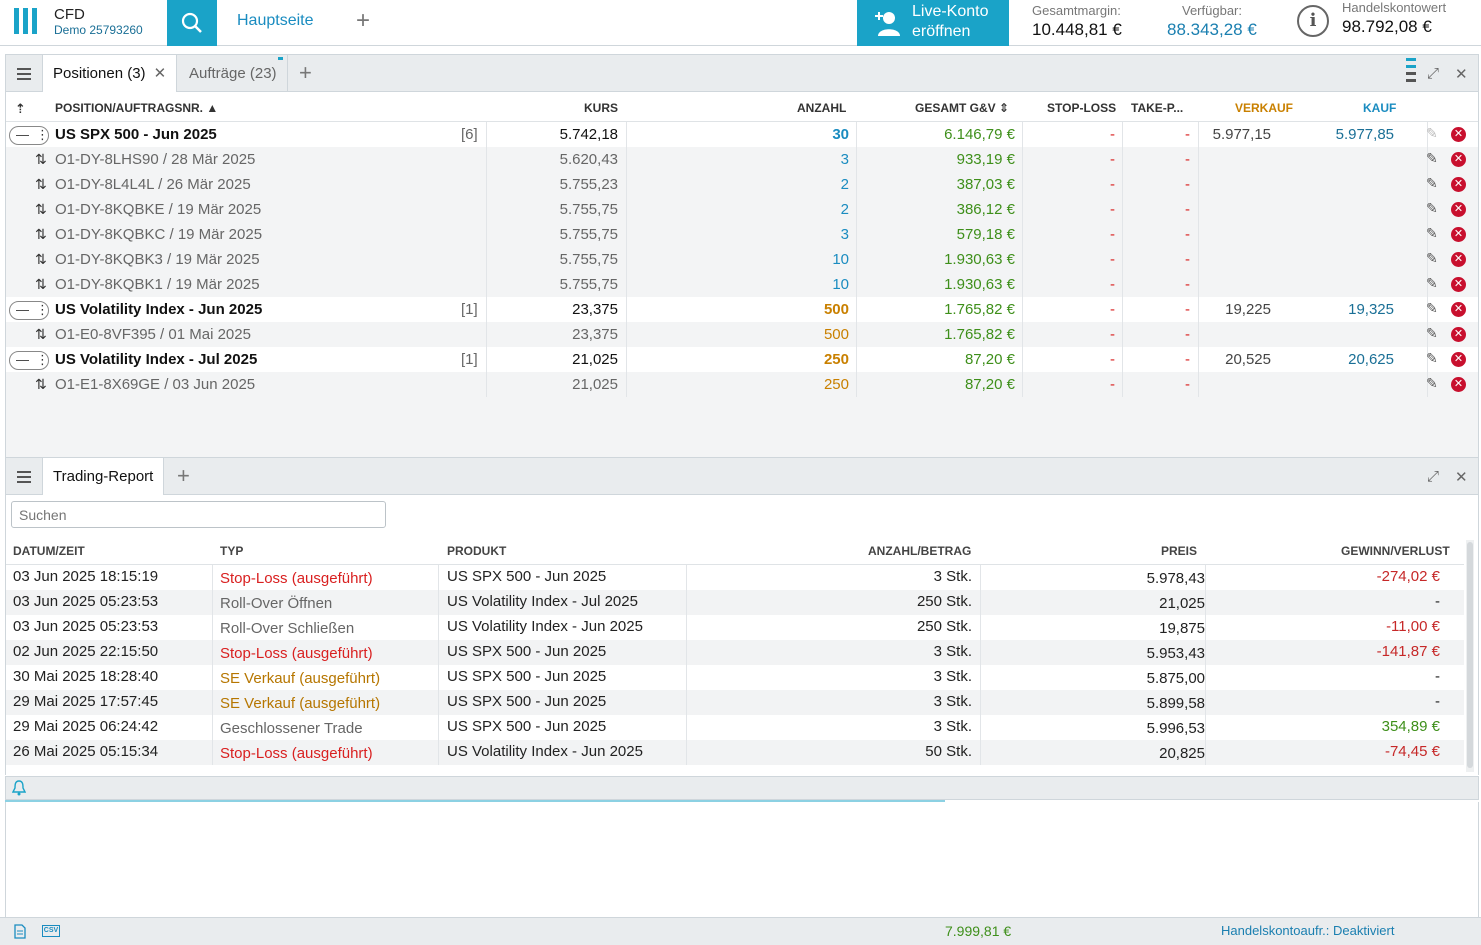 This screenshot has height=945, width=1481. I want to click on col-gv: GESAMT G&V ⇕, so click(962, 108).